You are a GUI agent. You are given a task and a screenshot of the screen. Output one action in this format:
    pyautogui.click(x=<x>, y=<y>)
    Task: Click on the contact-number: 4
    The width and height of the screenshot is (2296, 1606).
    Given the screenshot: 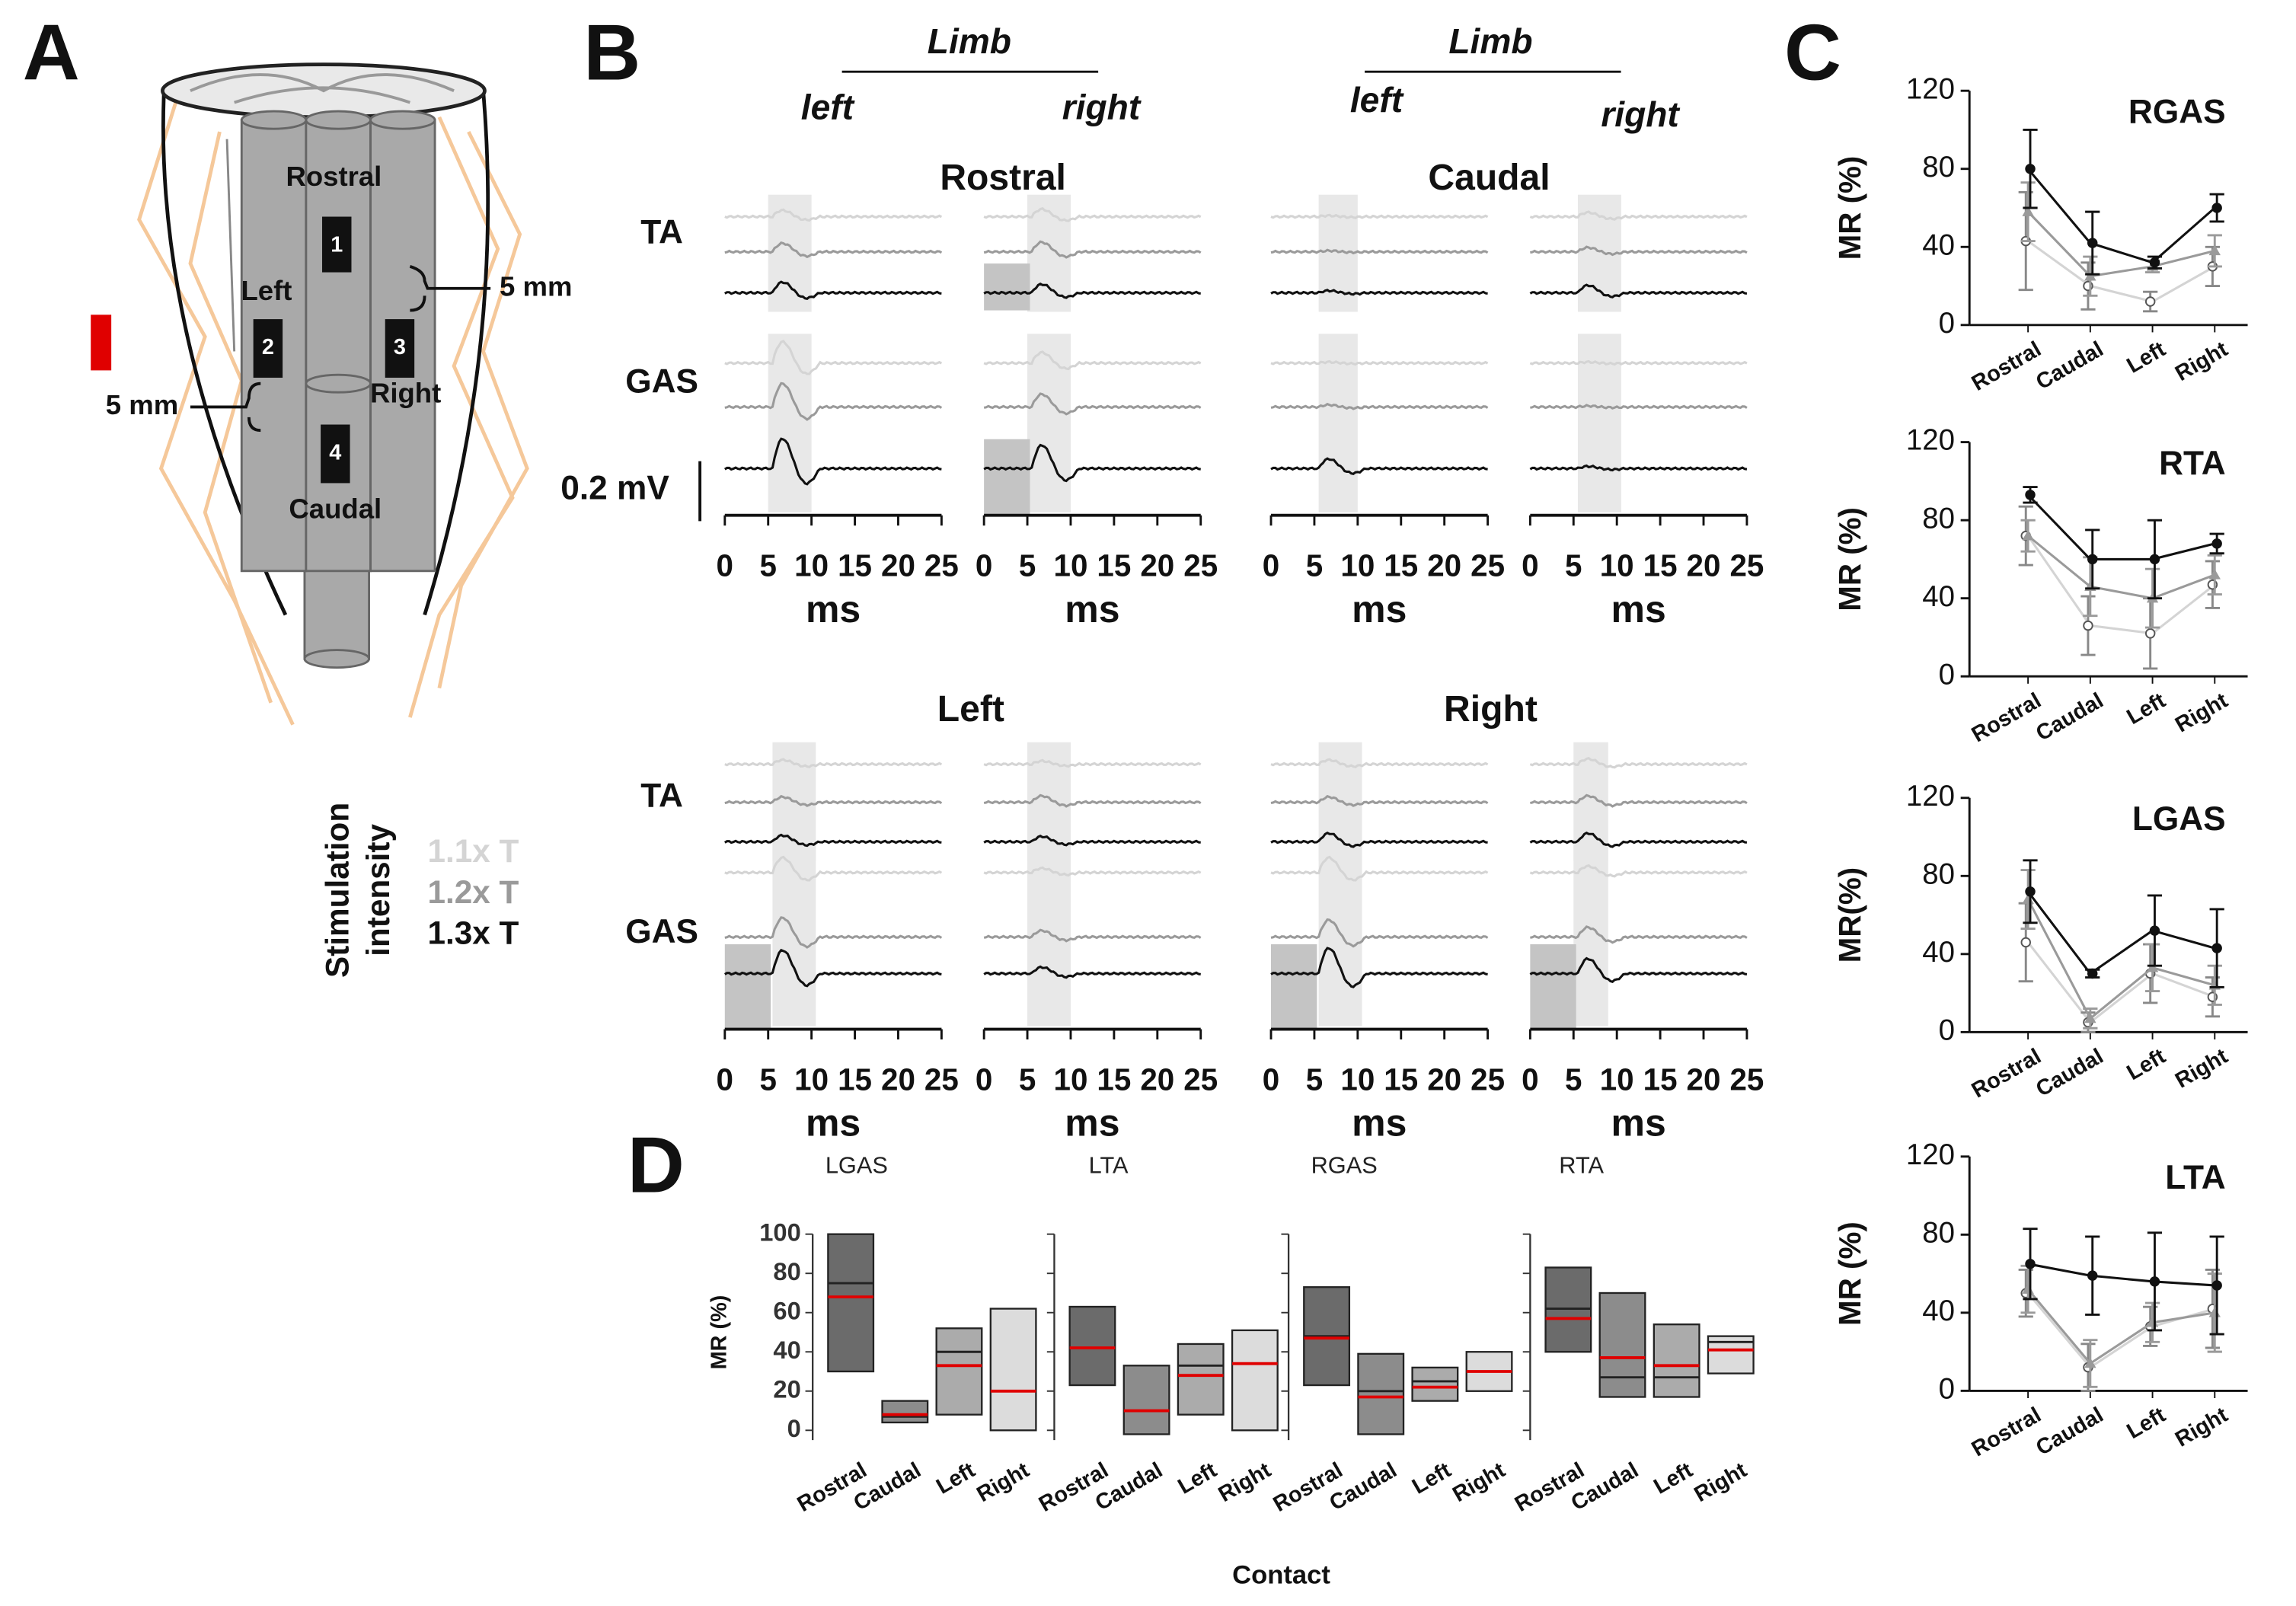 What is the action you would take?
    pyautogui.click(x=335, y=453)
    